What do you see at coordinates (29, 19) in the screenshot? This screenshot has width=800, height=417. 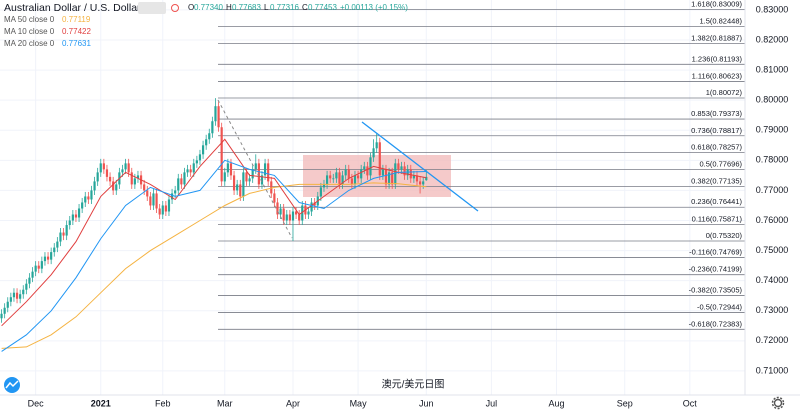 I see `indicator-name: MA 50 close 0` at bounding box center [29, 19].